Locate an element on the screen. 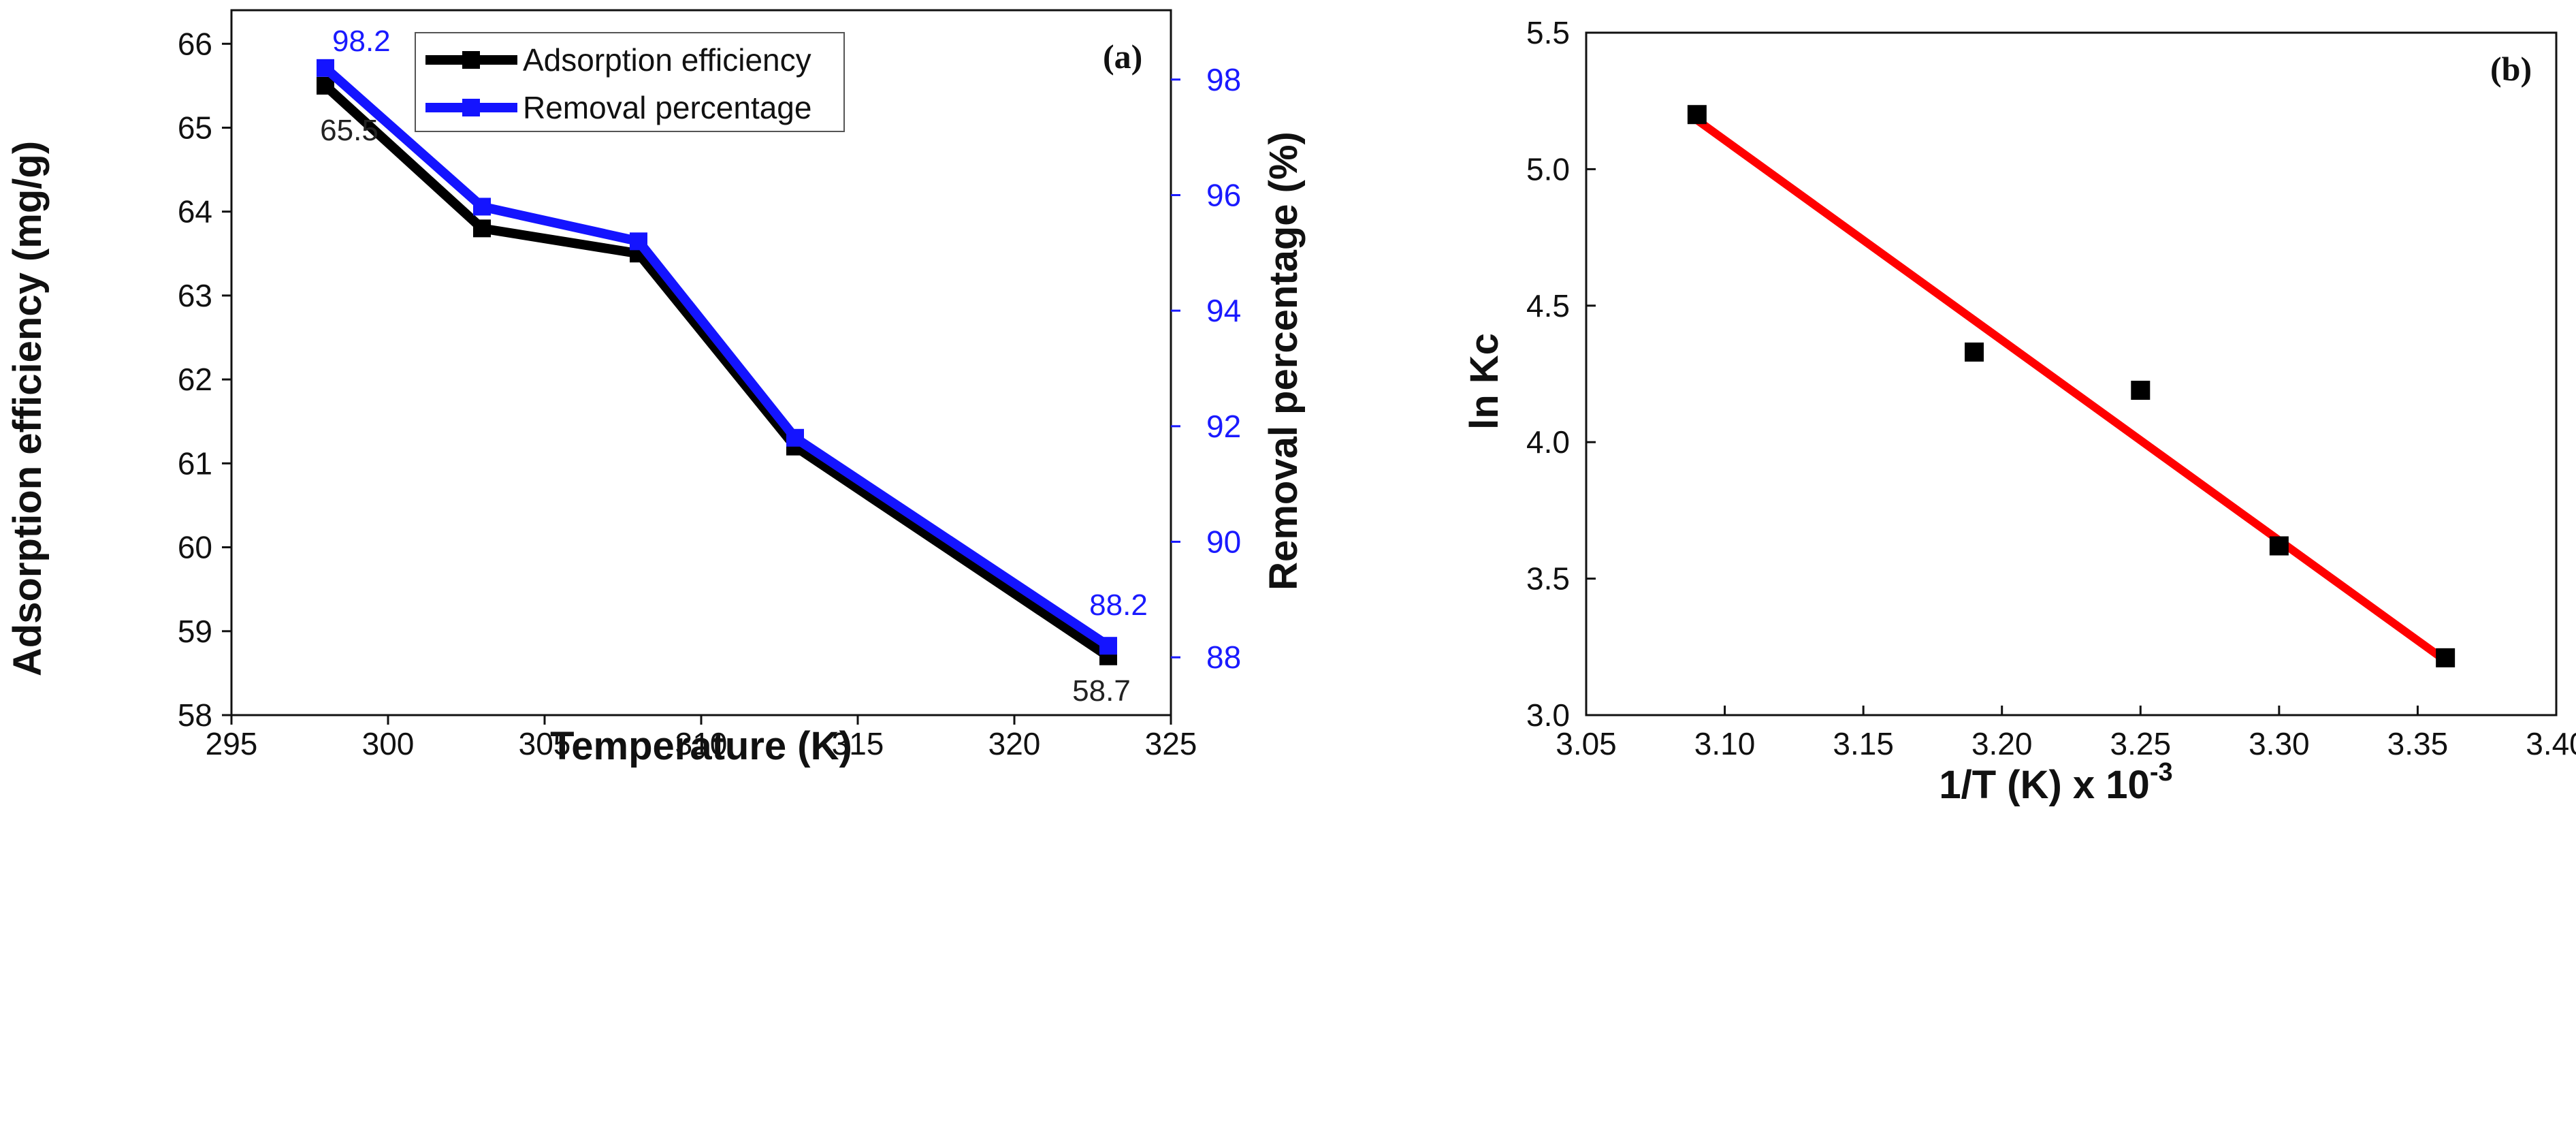 The width and height of the screenshot is (2576, 1136). panel-a-y-tick-label: 61 is located at coordinates (195, 463).